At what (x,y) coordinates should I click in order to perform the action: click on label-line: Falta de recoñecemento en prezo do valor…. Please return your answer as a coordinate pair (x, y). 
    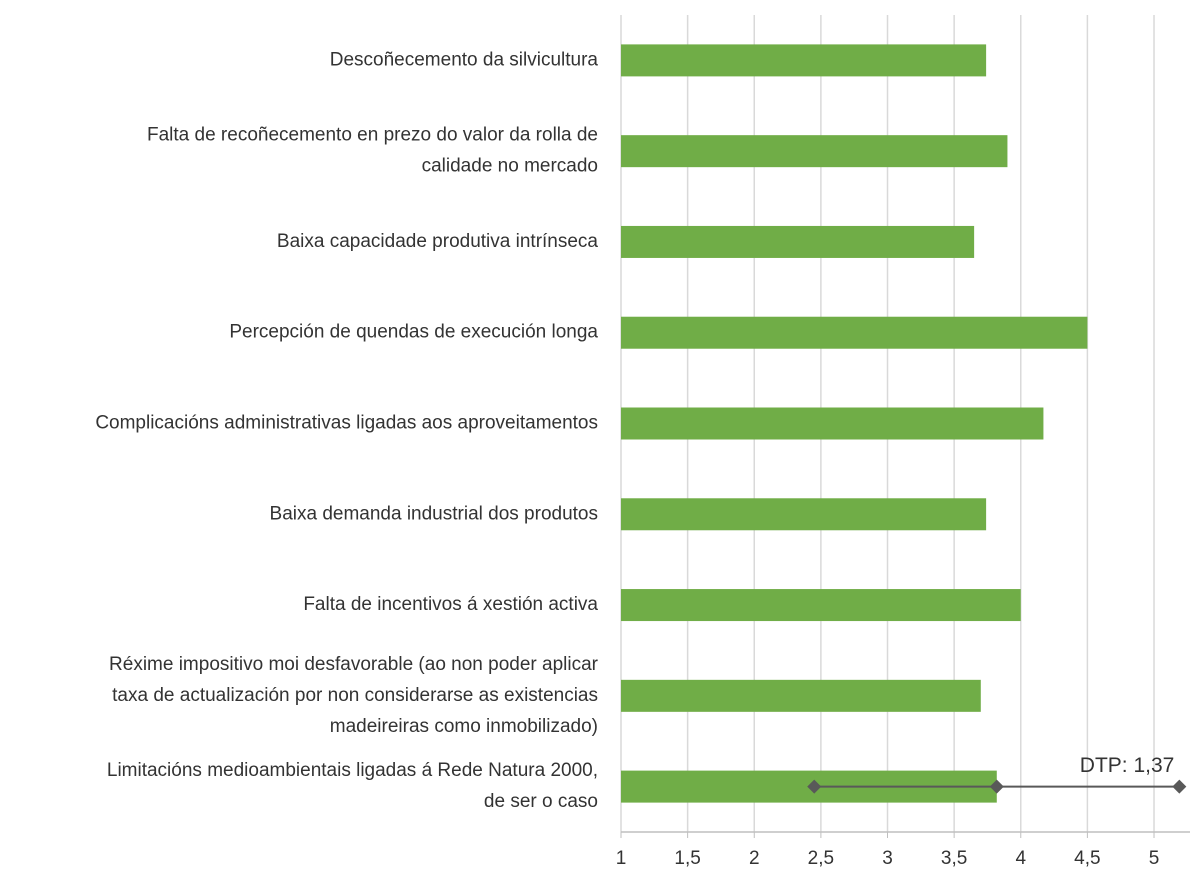
    Looking at the image, I should click on (372, 135).